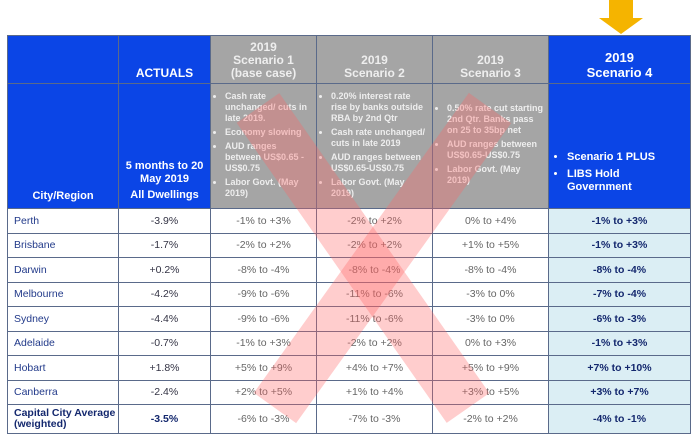 This screenshot has height=434, width=700. What do you see at coordinates (263, 392) in the screenshot?
I see `scenario-1-cell: +2% to +5%` at bounding box center [263, 392].